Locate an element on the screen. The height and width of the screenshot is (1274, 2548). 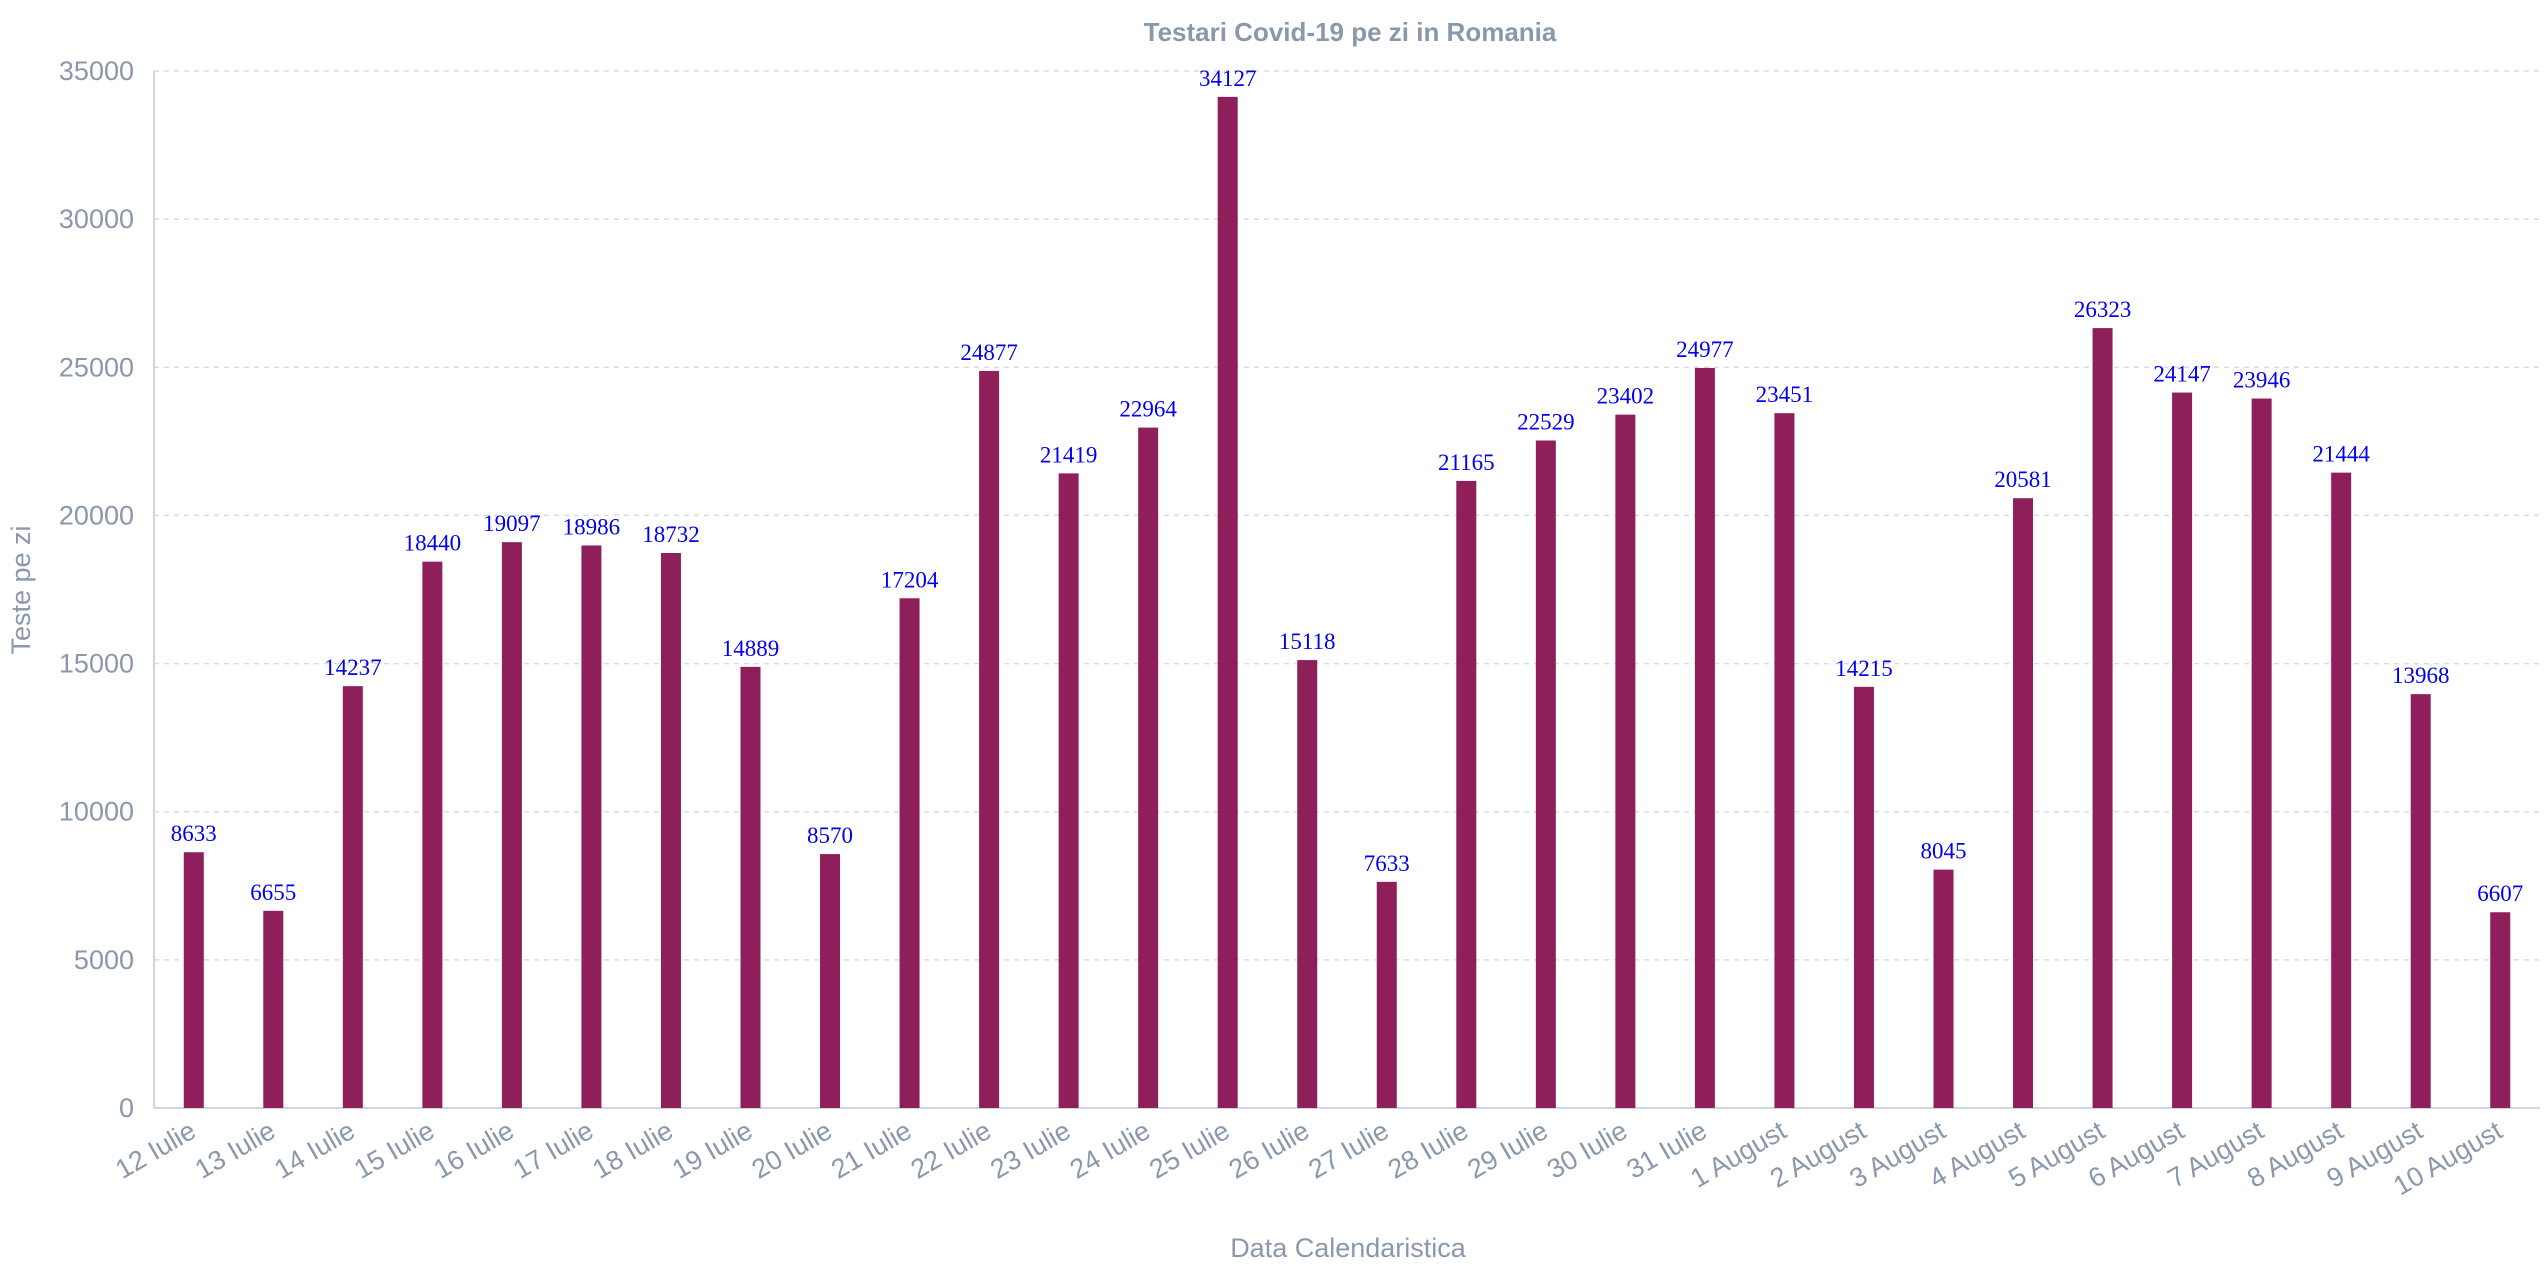
y-tick-label: 10000 is located at coordinates (96, 812).